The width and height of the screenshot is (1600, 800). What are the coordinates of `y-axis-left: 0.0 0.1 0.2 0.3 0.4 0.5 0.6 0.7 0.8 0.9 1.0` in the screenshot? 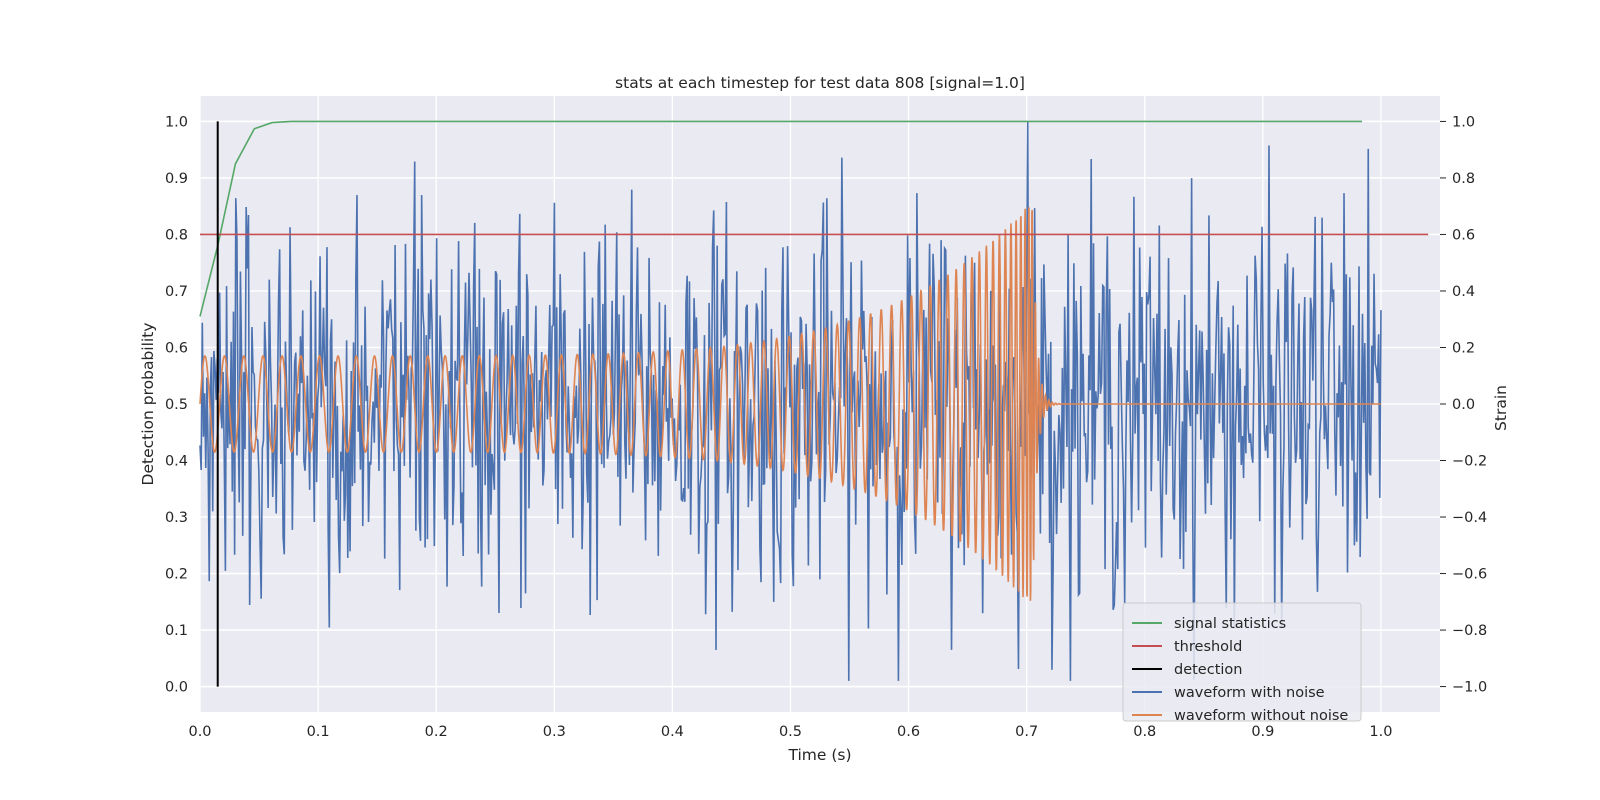 It's located at (176, 404).